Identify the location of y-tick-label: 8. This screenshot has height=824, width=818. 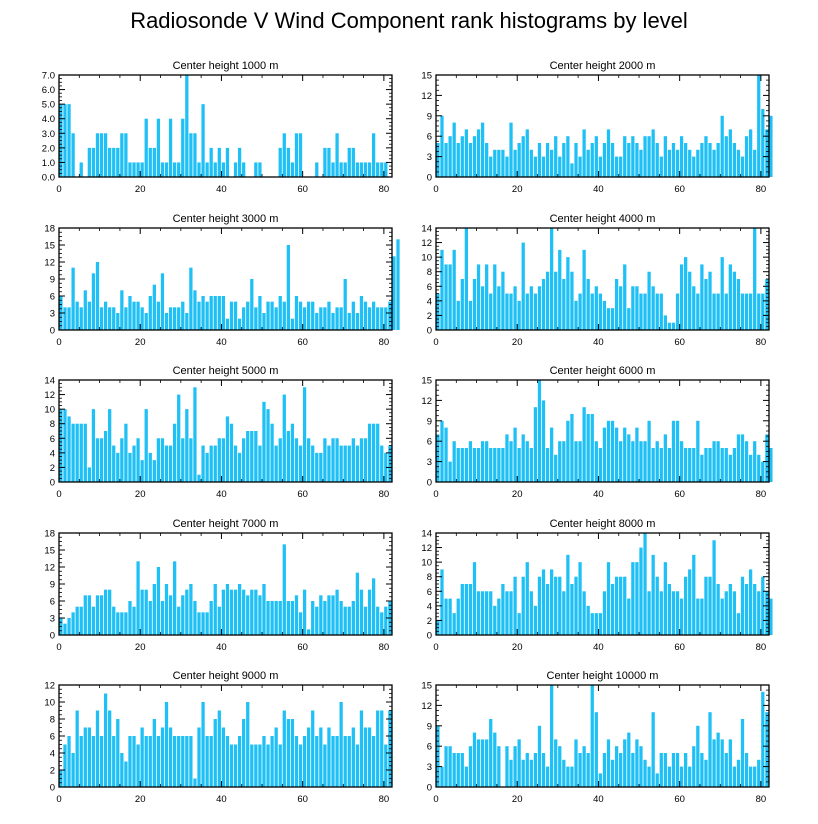
(52, 424).